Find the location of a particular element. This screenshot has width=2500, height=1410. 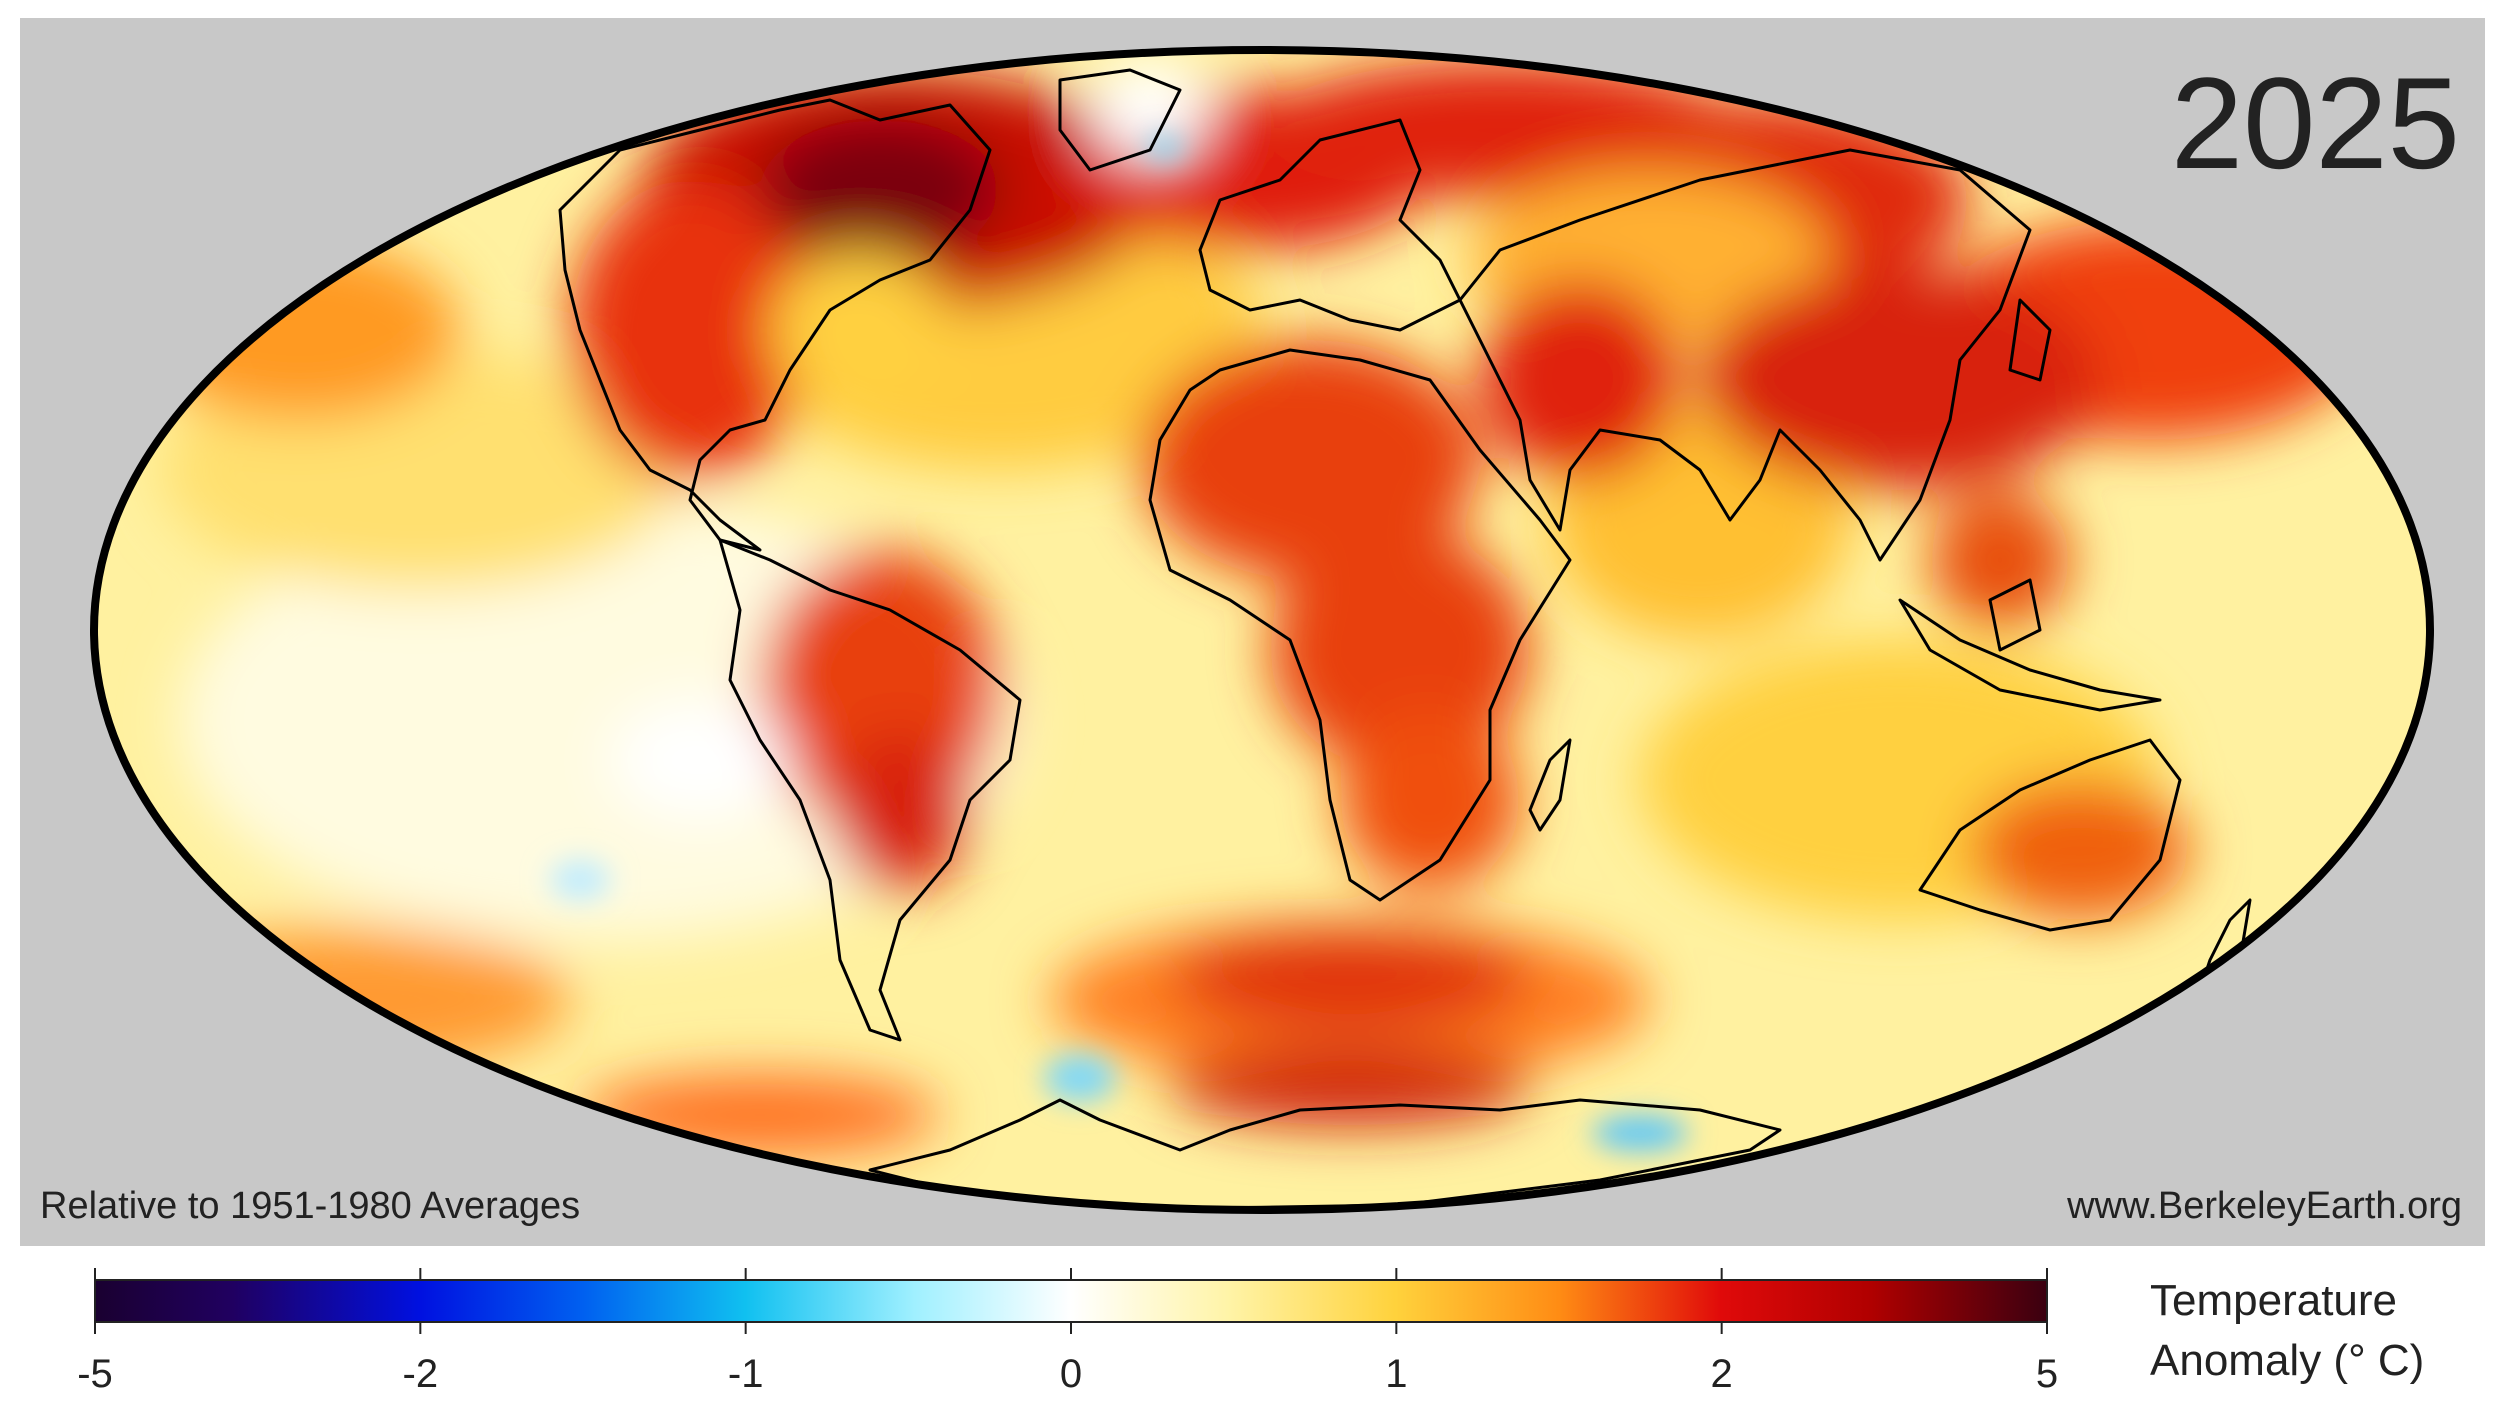

colorbar: -5 -2 -1 0 1 2 5 Temperature Anomaly (° C) is located at coordinates (1250, 1332).